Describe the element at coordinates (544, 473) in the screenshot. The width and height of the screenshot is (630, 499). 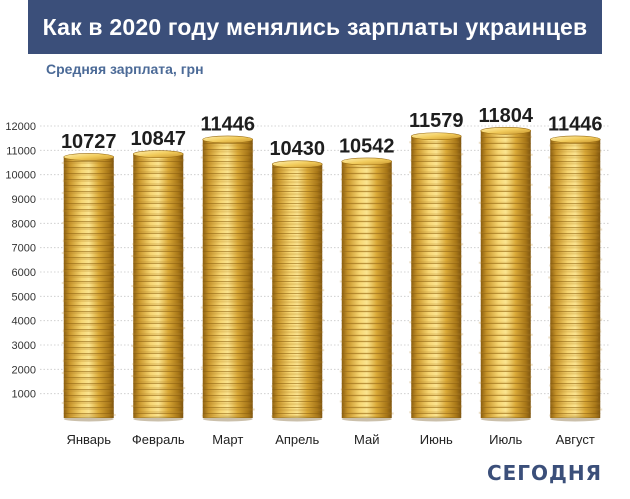
I see `brand-logo: СЕГОДНЯ` at that location.